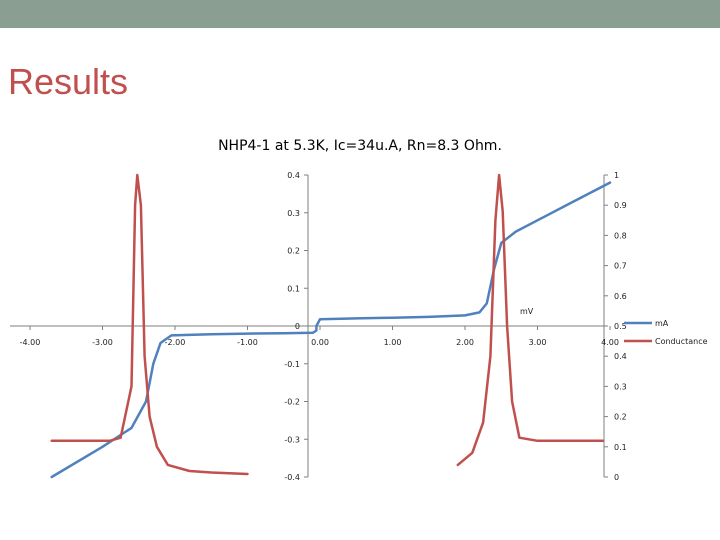 Image resolution: width=720 pixels, height=540 pixels. Describe the element at coordinates (620, 296) in the screenshot. I see `y2-tick-label: 0.6` at that location.